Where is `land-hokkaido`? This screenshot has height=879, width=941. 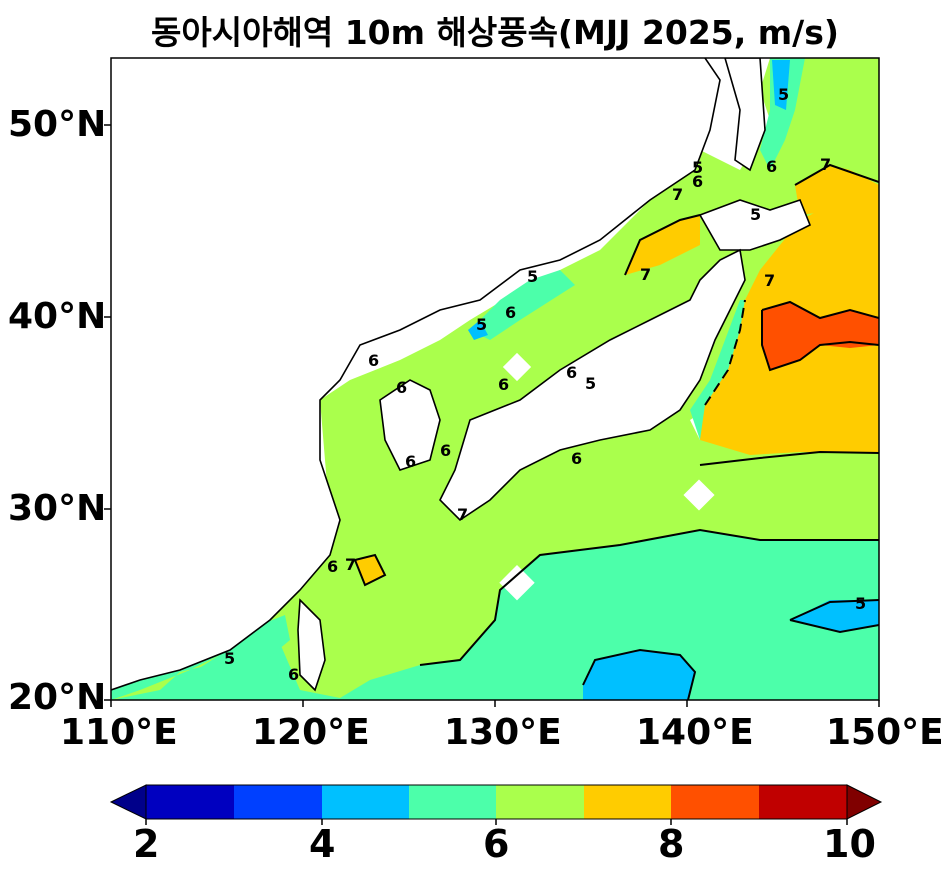 land-hokkaido is located at coordinates (755, 225).